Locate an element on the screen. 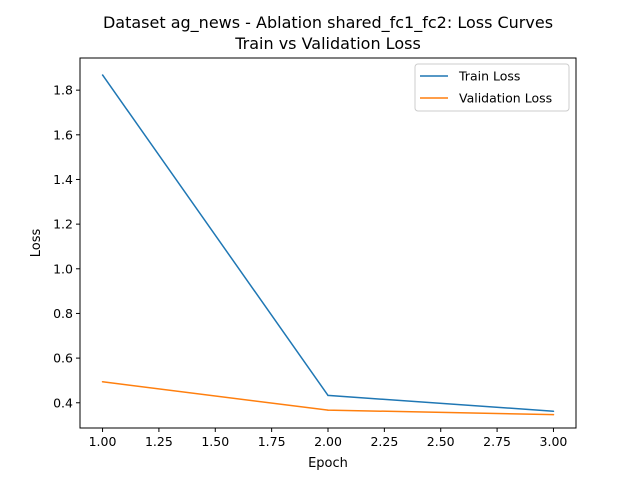  legend-label: Train Loss is located at coordinates (489, 76).